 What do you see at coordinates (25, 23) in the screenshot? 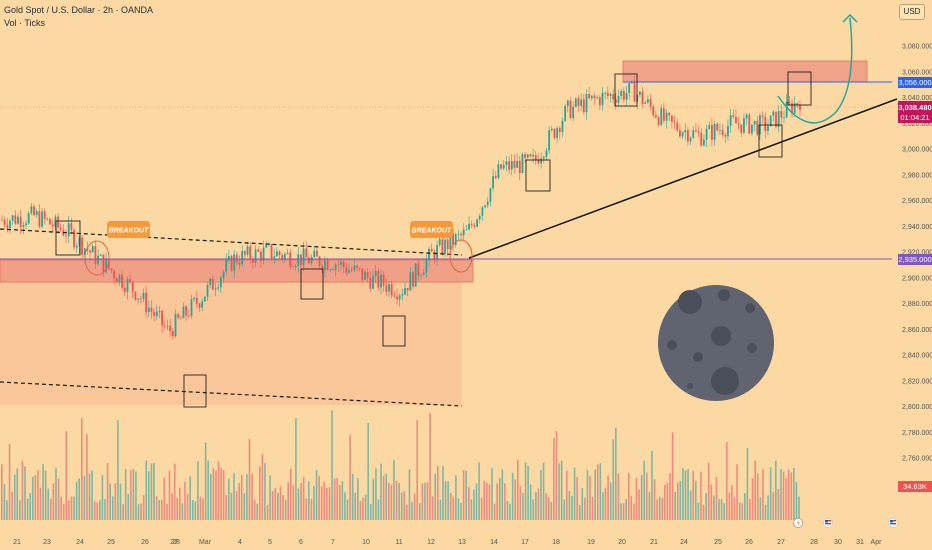
I see `indicator-title: Vol · Ticks` at bounding box center [25, 23].